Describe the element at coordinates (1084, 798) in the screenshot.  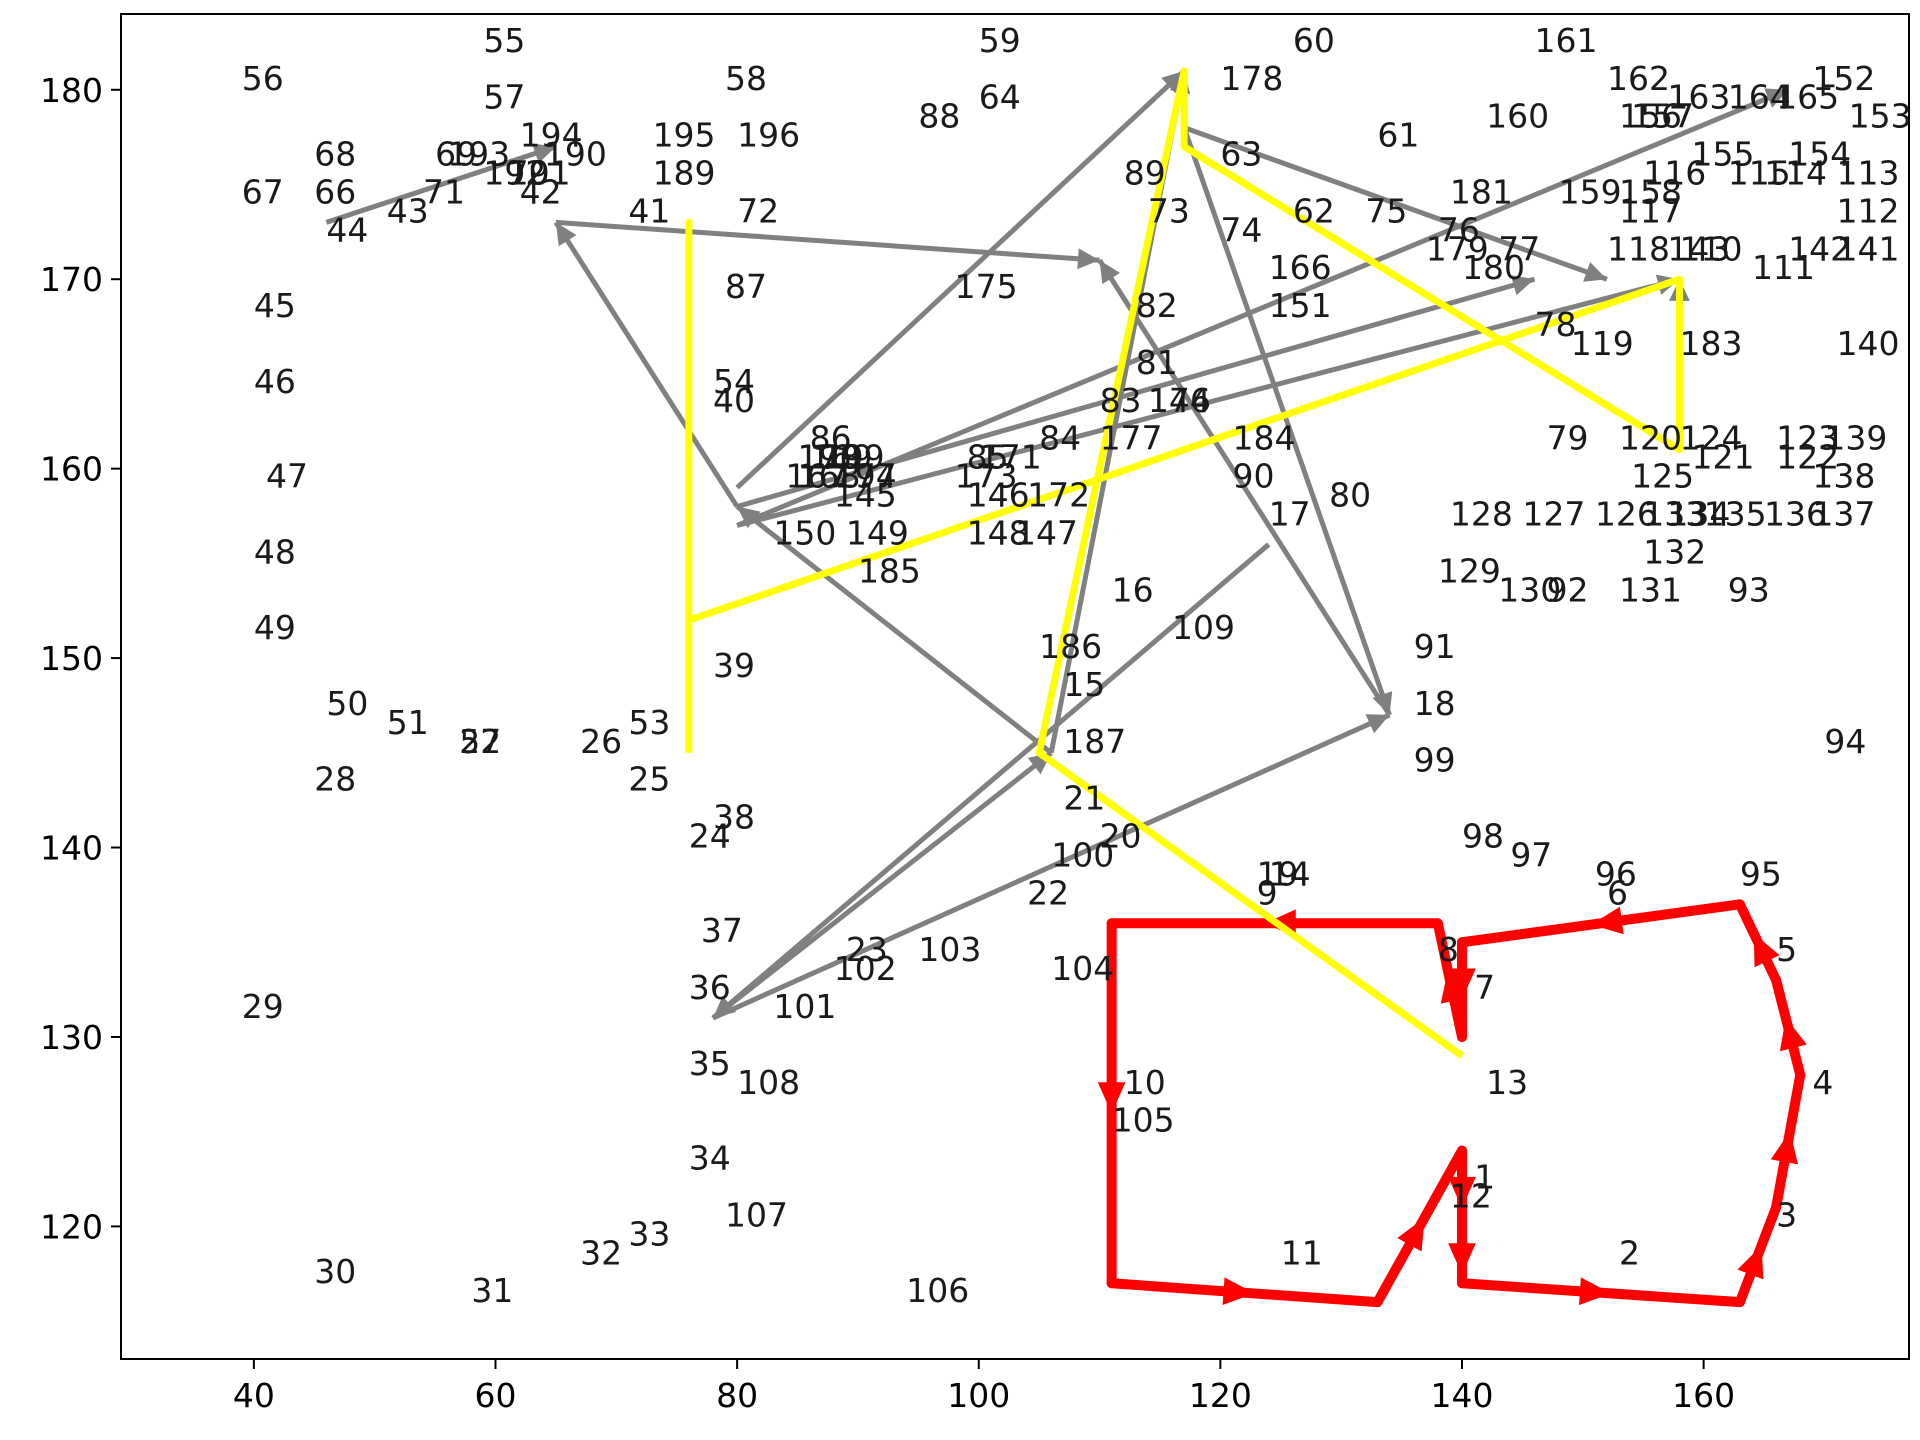
I see `point-label: 21` at that location.